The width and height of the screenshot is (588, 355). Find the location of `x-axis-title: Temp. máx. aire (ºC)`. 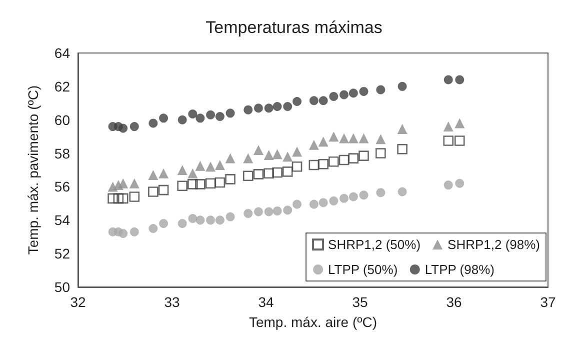

x-axis-title: Temp. máx. aire (ºC) is located at coordinates (313, 322).